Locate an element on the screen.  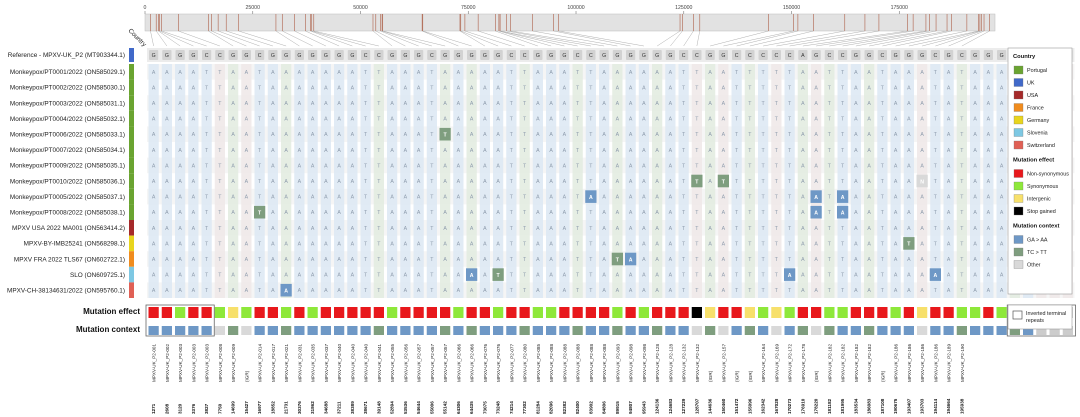
gene-label: MPXV-UK_P2-164 is located at coordinates (763, 363).